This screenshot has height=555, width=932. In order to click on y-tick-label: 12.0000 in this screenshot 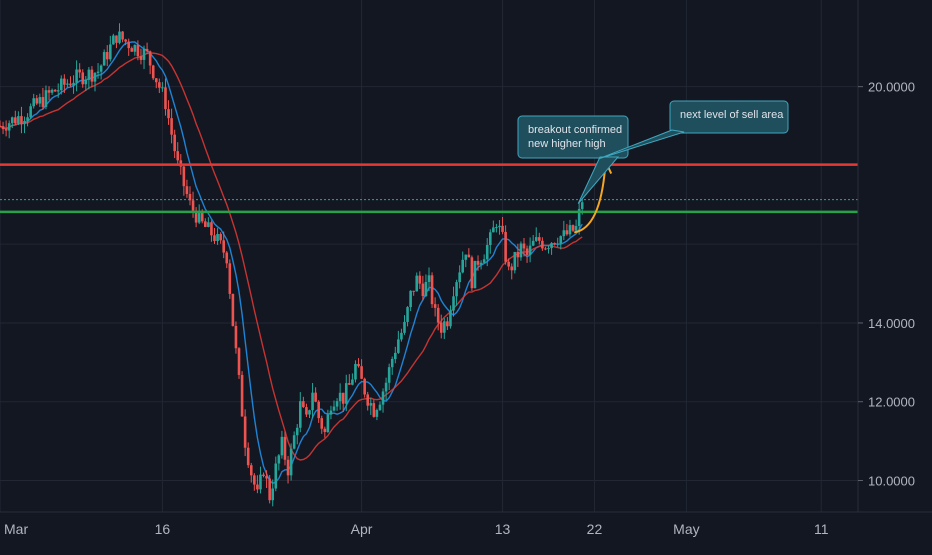, I will do `click(891, 402)`.